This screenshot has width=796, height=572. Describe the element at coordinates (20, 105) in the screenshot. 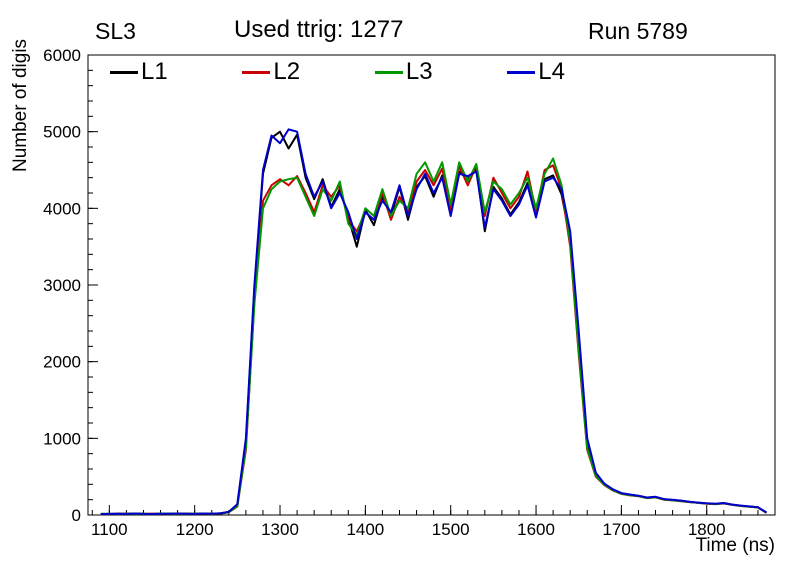

I see `y-axis-title: Number of digis` at that location.